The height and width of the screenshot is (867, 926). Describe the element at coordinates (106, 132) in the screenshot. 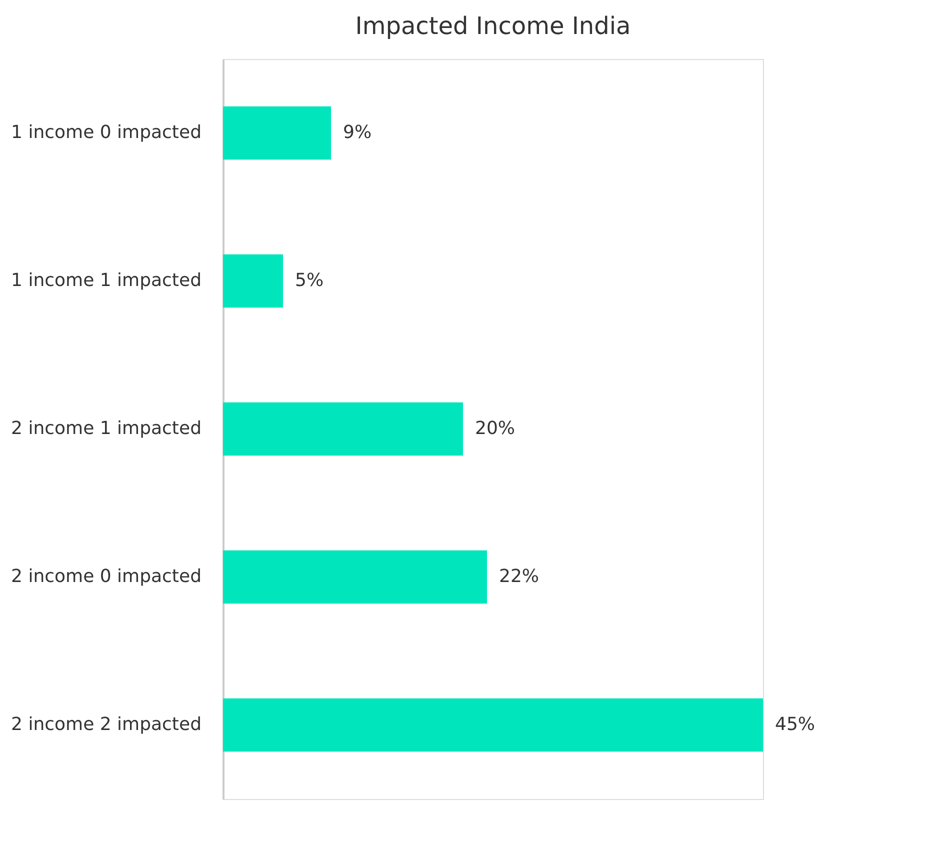

I see `y-tick-label: 1 income 0 impacted` at that location.